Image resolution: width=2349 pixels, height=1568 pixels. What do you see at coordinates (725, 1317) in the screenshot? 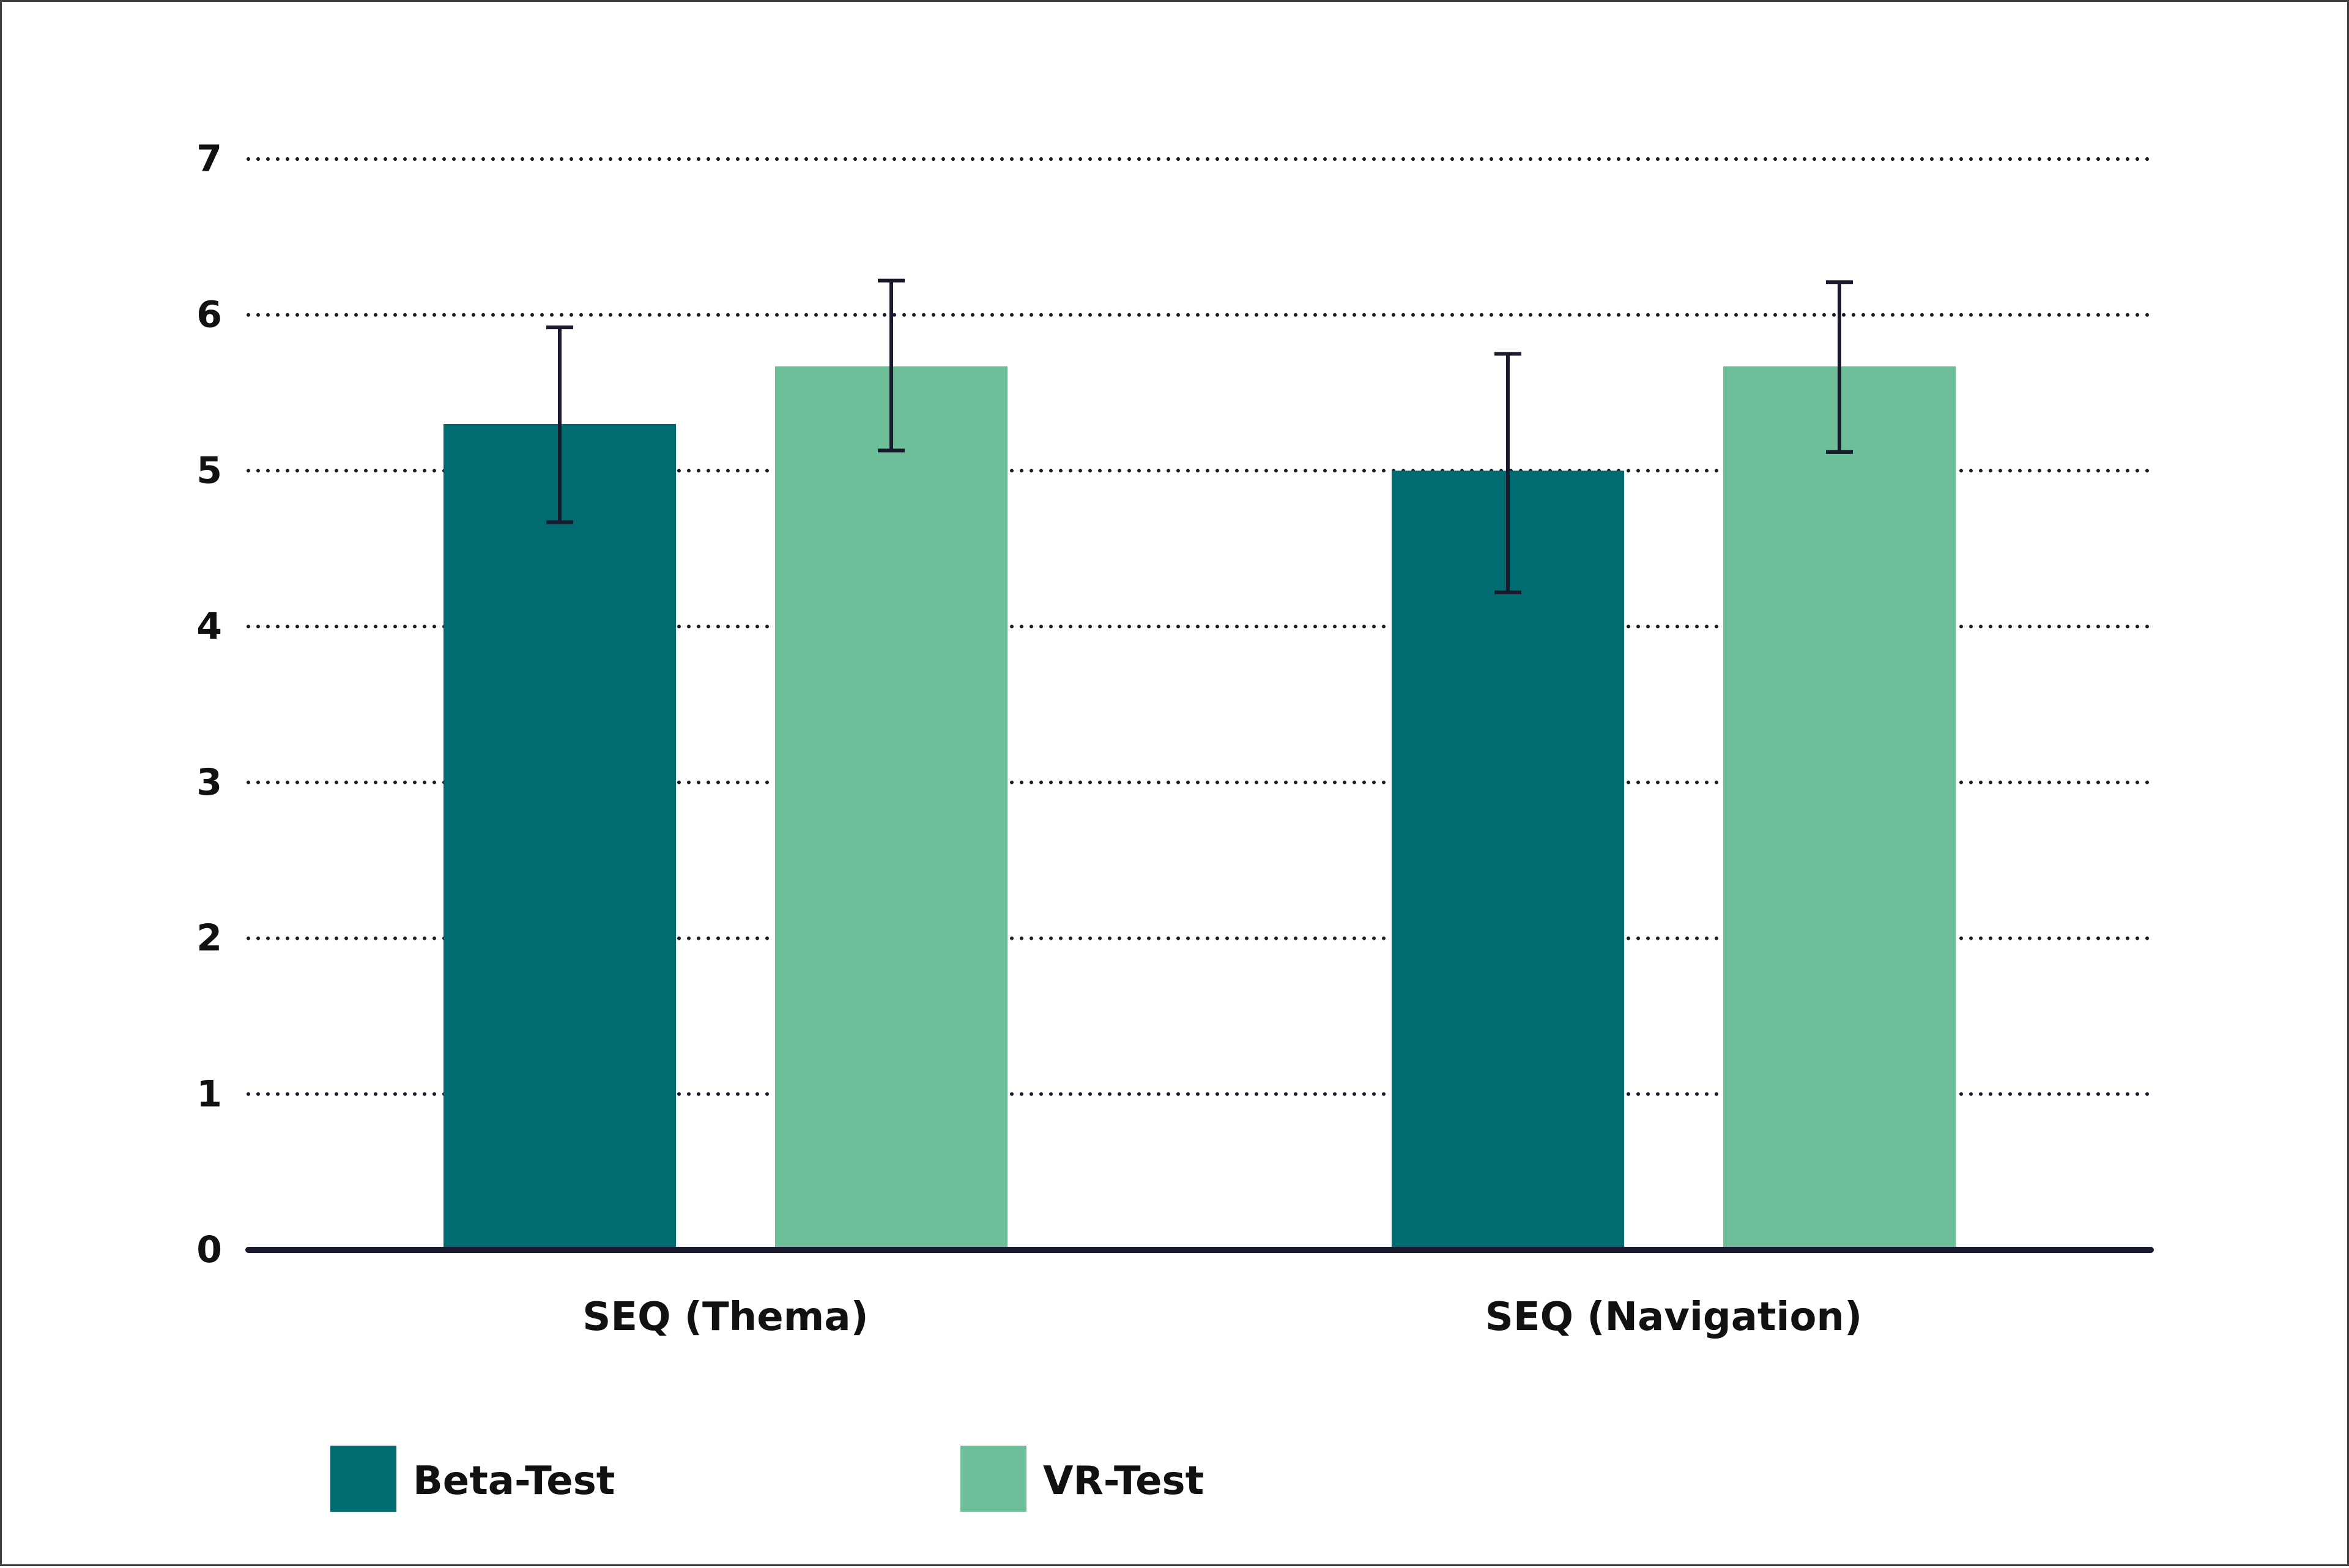
I see `x-category-label: SEQ (Thema)` at bounding box center [725, 1317].